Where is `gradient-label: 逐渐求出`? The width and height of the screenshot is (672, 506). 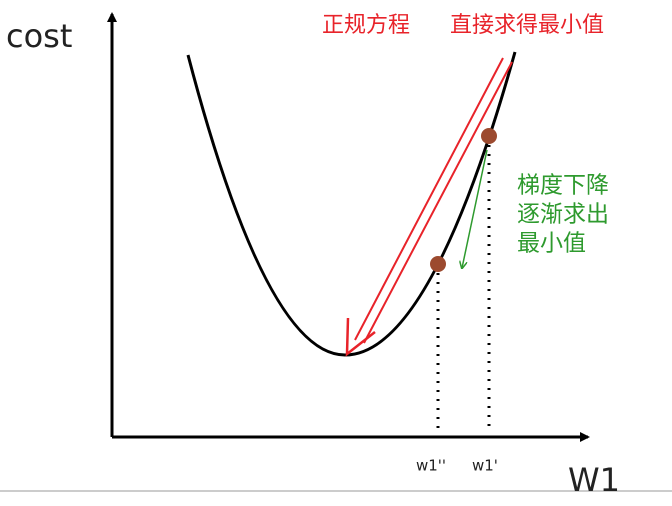 gradient-label: 逐渐求出 is located at coordinates (563, 215).